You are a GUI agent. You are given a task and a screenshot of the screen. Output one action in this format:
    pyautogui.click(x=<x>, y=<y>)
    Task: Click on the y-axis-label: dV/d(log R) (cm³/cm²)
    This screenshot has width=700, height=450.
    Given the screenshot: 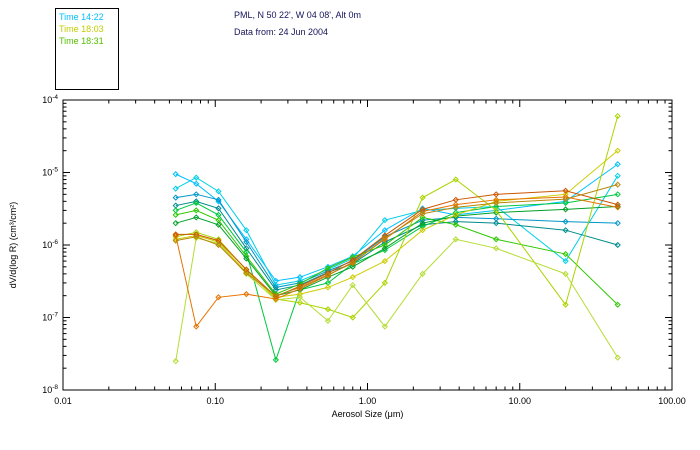 What is the action you would take?
    pyautogui.click(x=13, y=245)
    